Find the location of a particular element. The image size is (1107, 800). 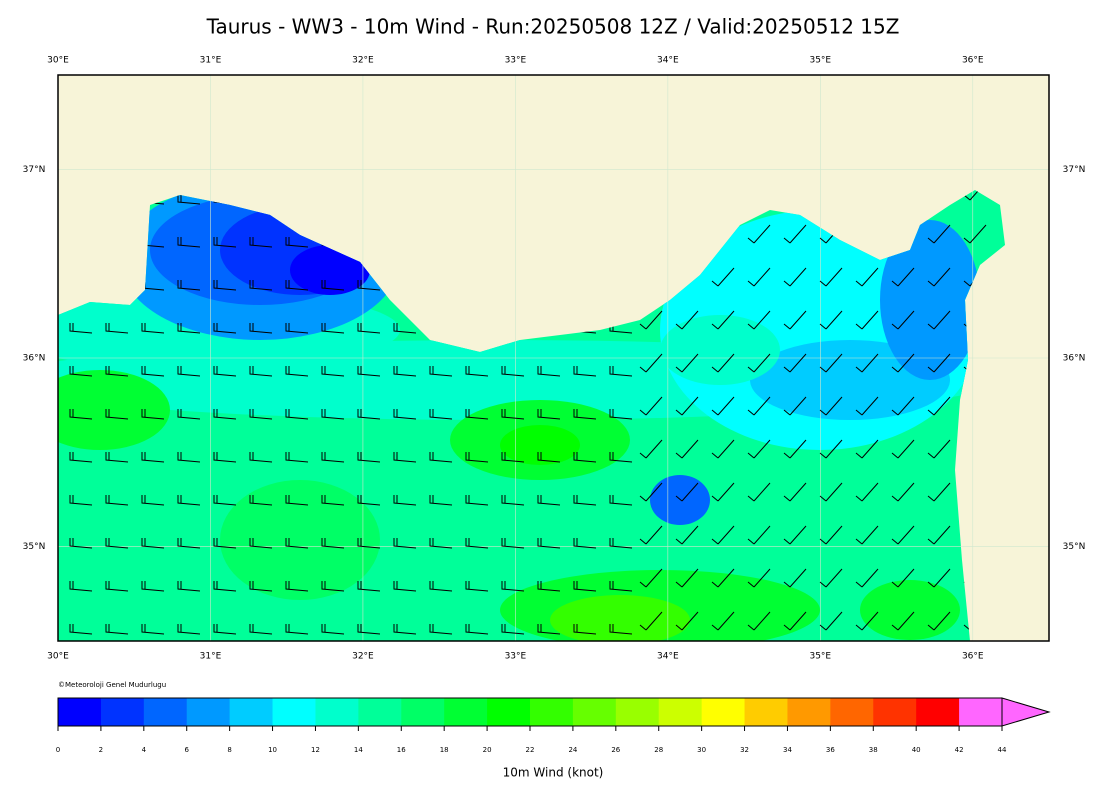

colorbar-tick-label: 6 is located at coordinates (186, 750).